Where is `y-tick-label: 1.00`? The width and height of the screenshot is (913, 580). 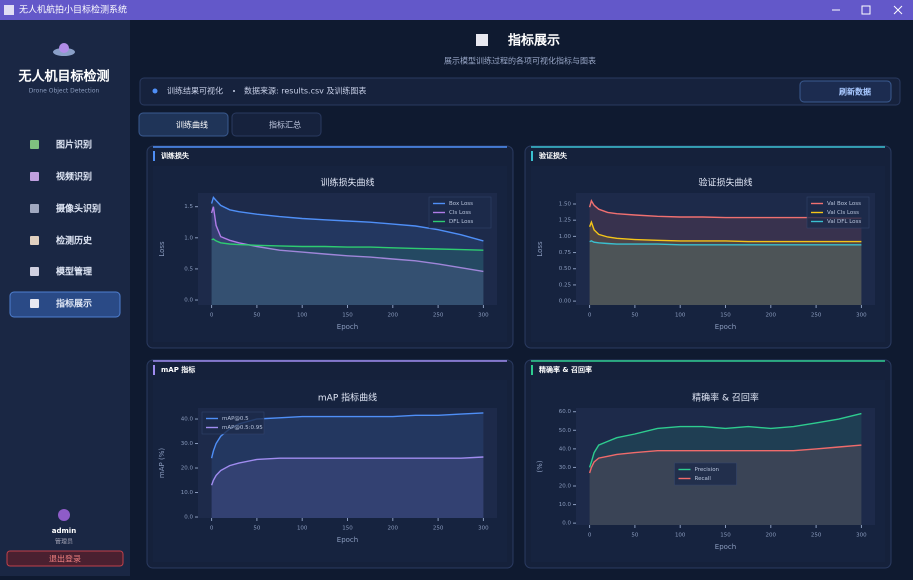
y-tick-label: 1.00 is located at coordinates (565, 237).